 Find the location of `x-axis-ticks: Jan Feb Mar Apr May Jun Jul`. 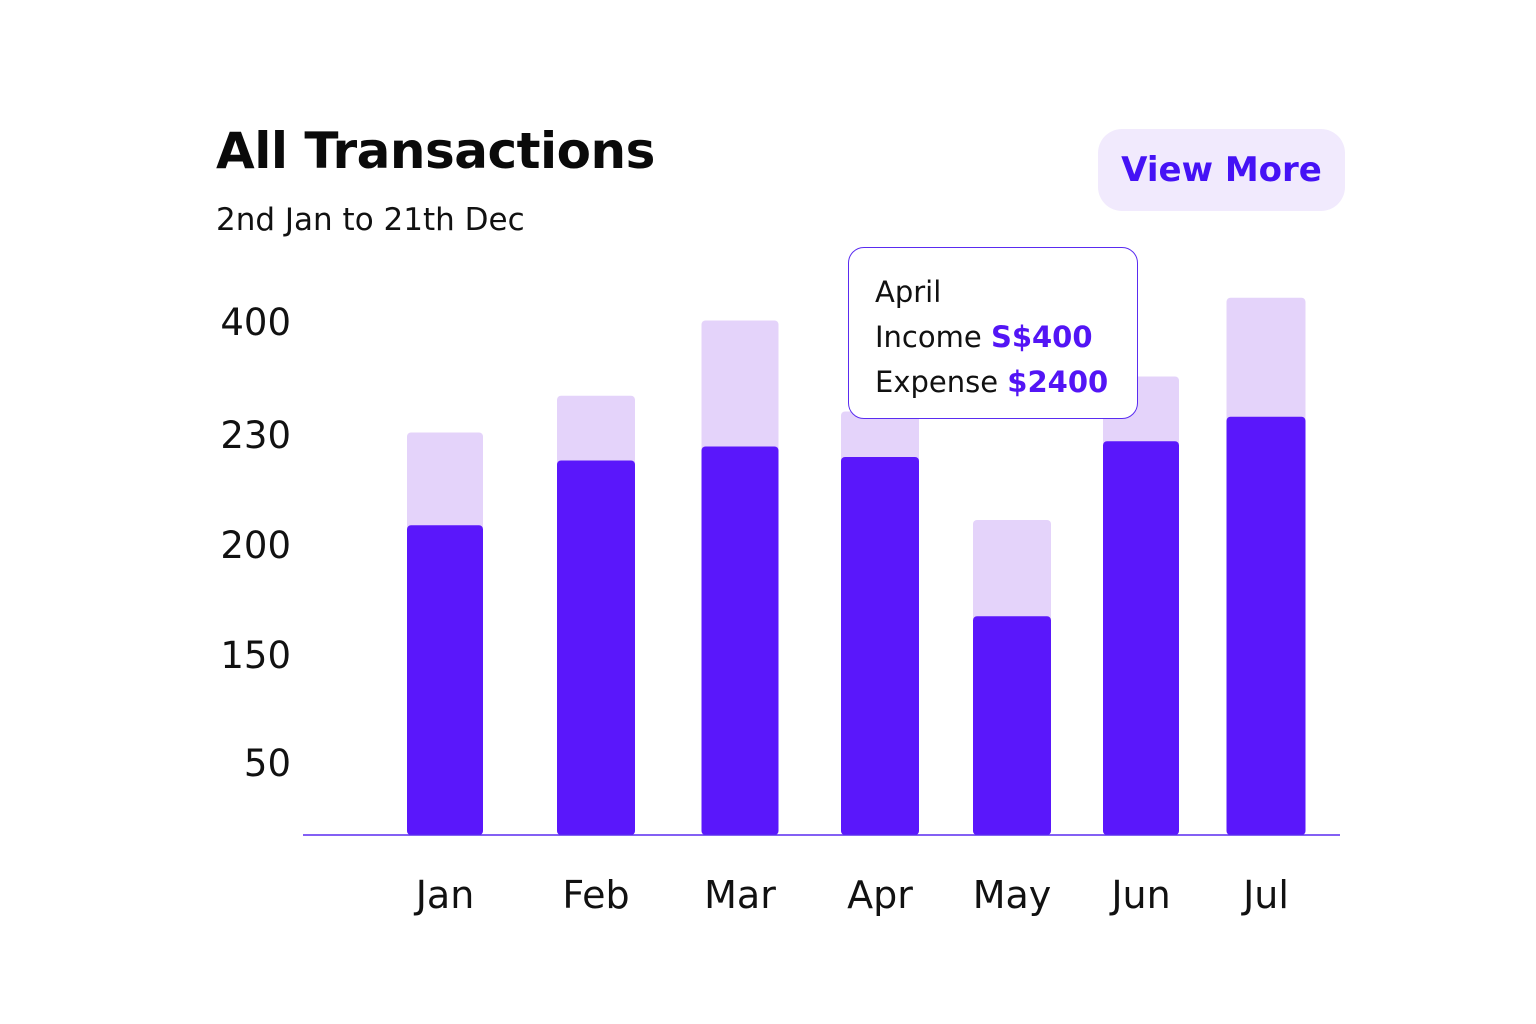

x-axis-ticks: Jan Feb Mar Apr May Jun Jul is located at coordinates (851, 895).